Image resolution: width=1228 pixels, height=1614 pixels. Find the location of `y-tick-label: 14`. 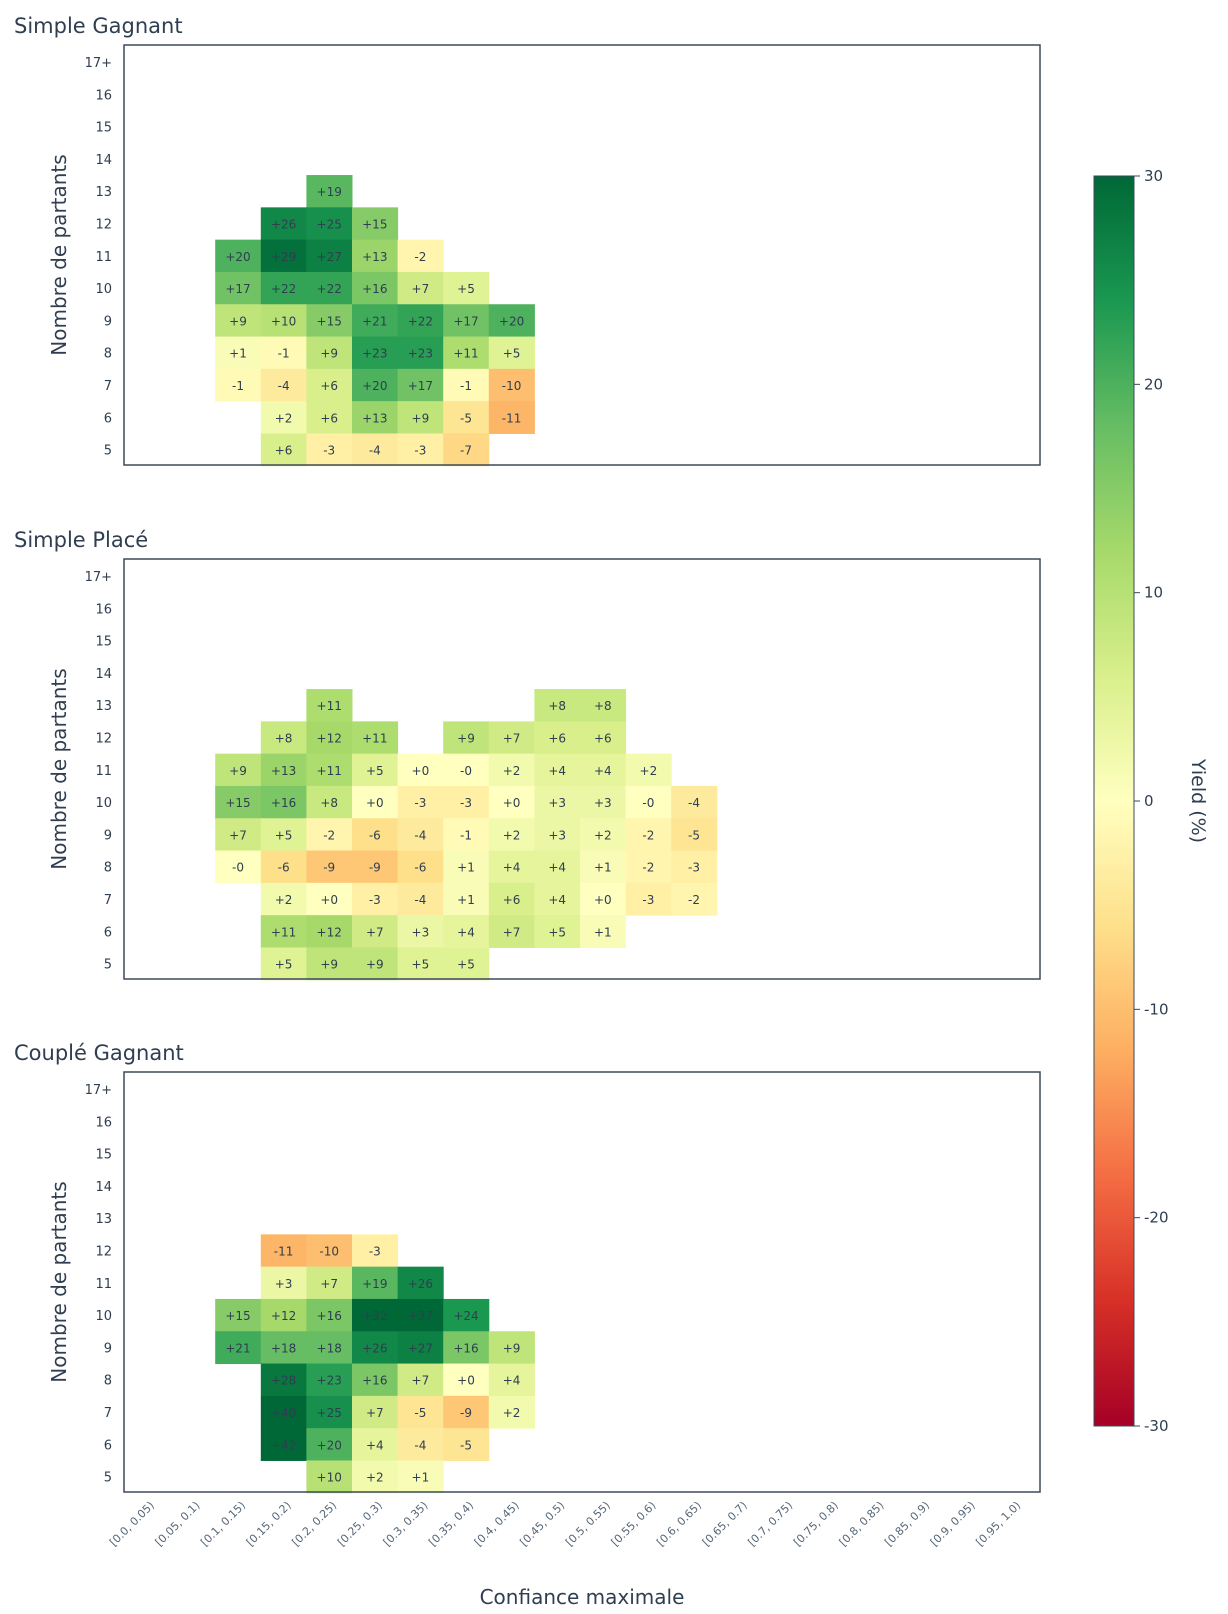

y-tick-label: 14 is located at coordinates (103, 674).